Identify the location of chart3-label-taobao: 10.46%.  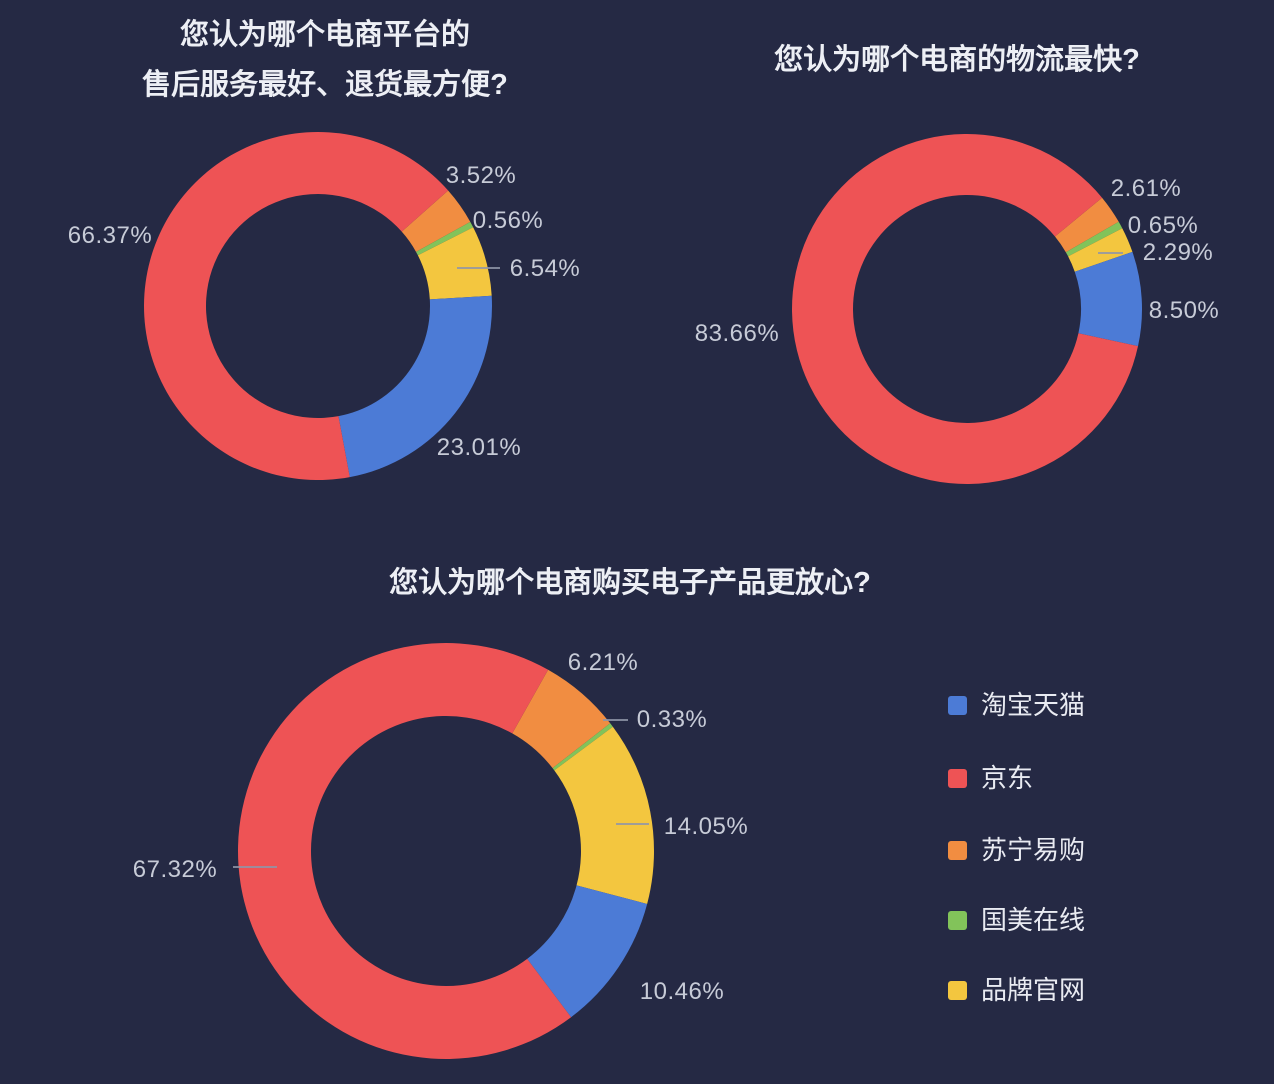
(682, 991).